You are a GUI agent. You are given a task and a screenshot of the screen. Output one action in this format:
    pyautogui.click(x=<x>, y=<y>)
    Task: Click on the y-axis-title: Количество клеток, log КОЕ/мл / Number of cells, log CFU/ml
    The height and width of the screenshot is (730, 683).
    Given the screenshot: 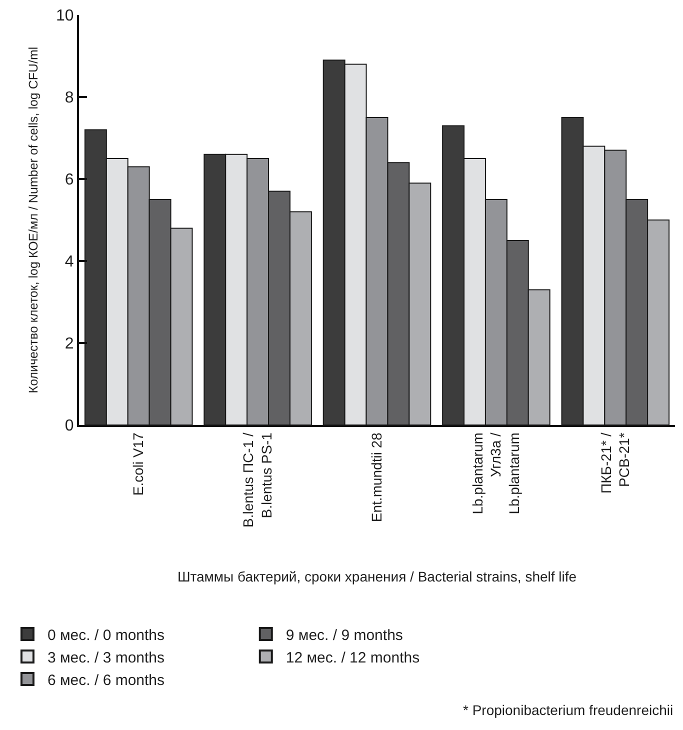 What is the action you would take?
    pyautogui.click(x=33, y=220)
    